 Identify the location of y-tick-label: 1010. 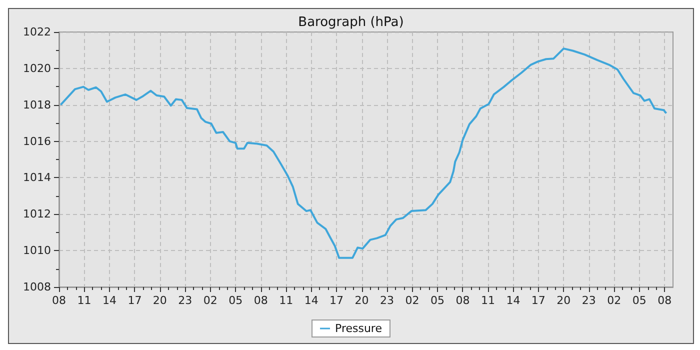
(37, 251).